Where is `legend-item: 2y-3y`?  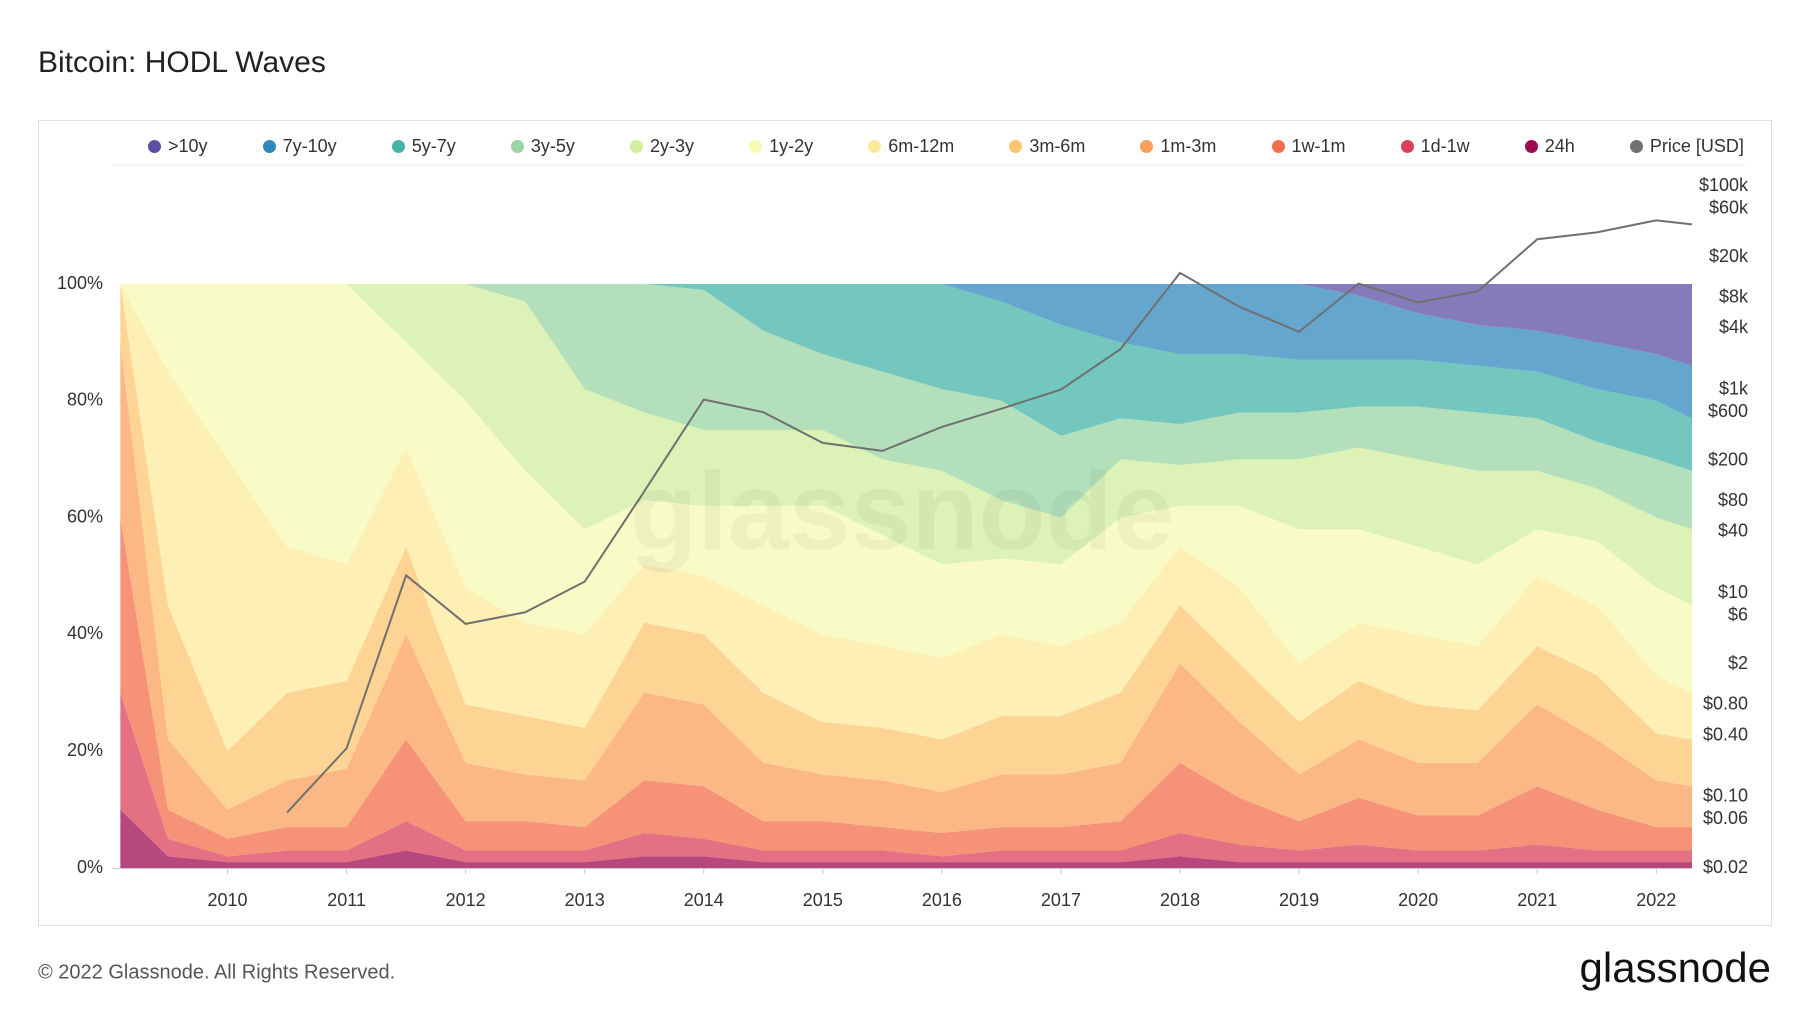
legend-item: 2y-3y is located at coordinates (661, 146).